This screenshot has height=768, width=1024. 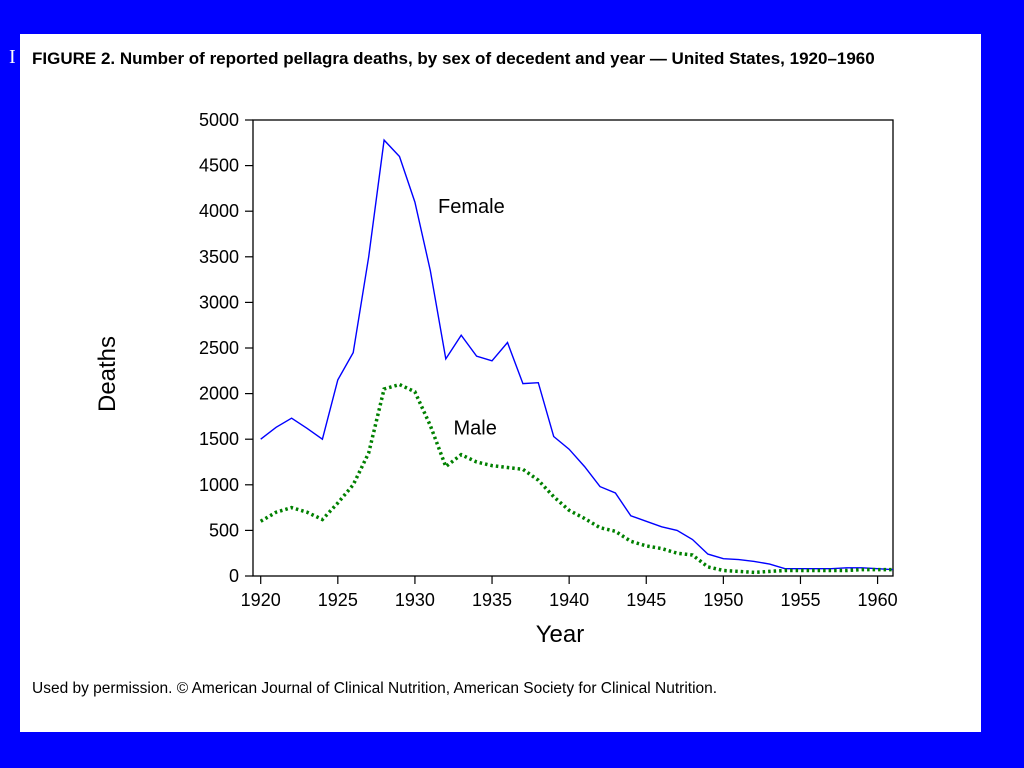 What do you see at coordinates (338, 600) in the screenshot?
I see `x-tick-label: 1925` at bounding box center [338, 600].